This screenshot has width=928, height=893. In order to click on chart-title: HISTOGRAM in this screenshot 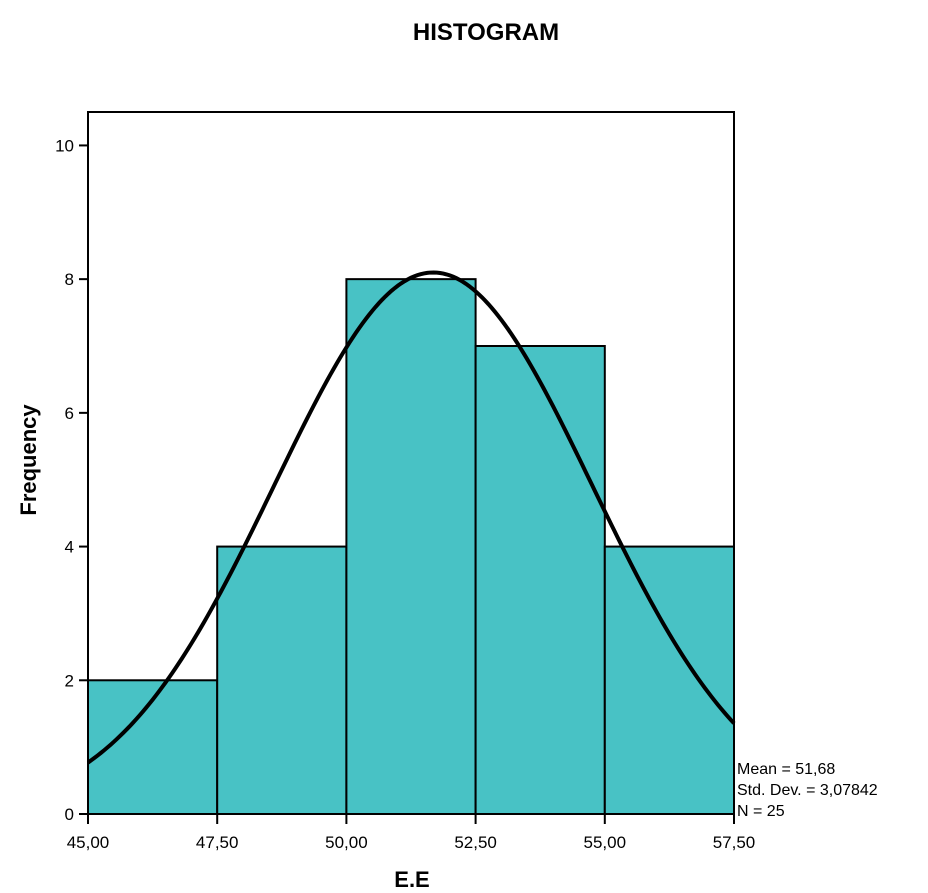, I will do `click(486, 32)`.